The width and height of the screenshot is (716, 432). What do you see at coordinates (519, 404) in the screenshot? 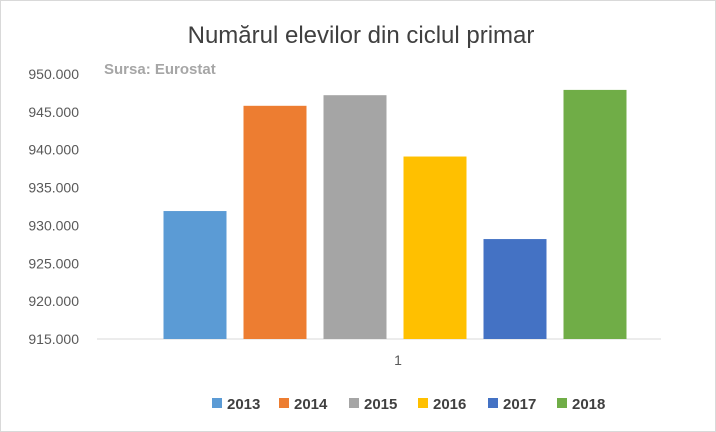
I see `legend-label: 2017` at bounding box center [519, 404].